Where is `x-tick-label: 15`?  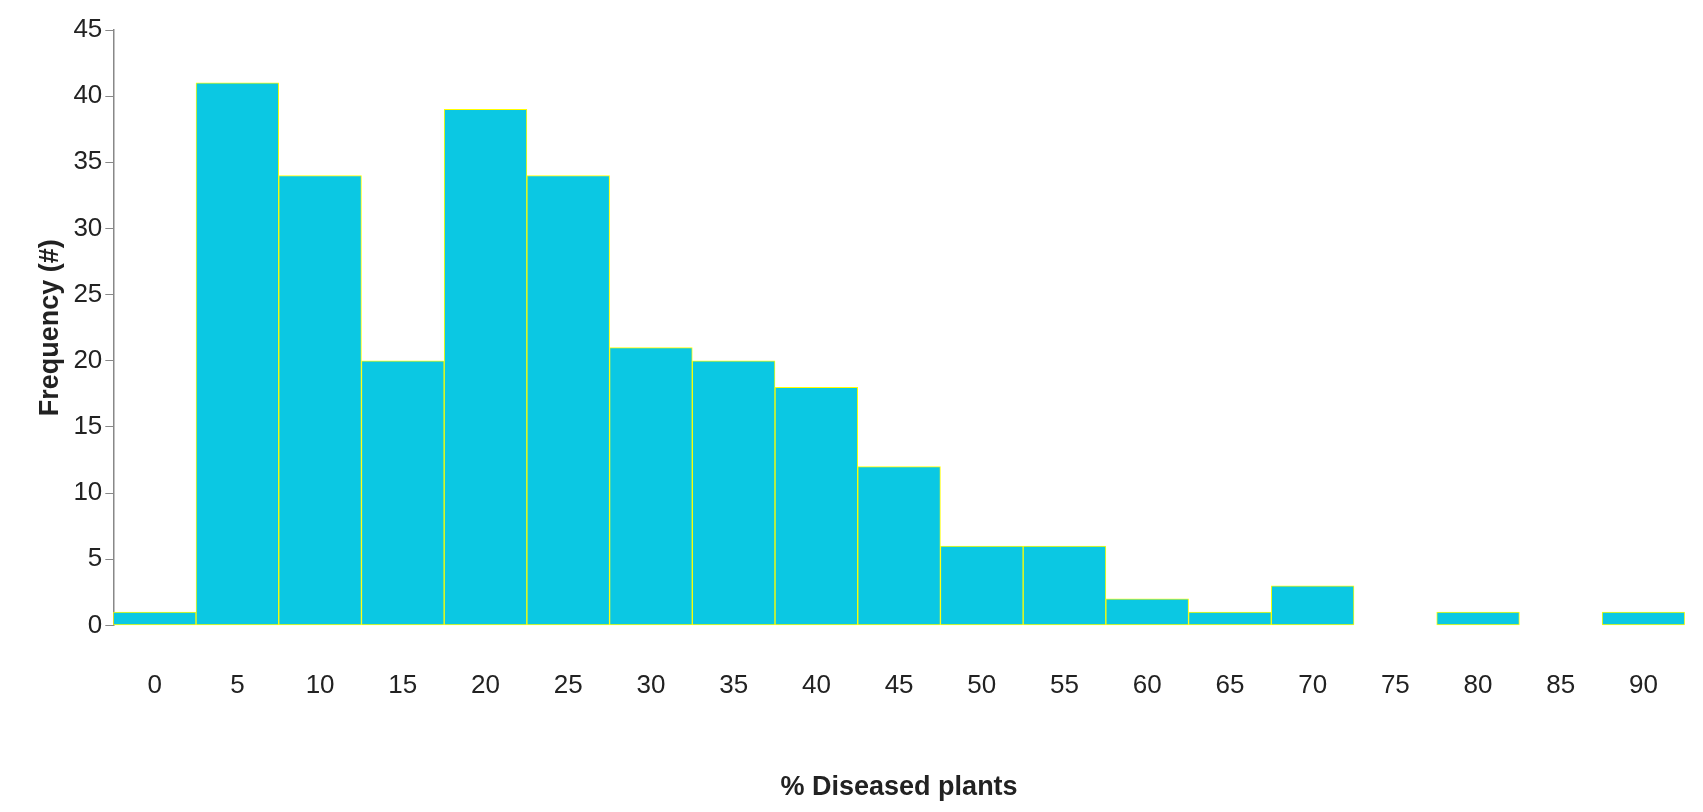 x-tick-label: 15 is located at coordinates (403, 684).